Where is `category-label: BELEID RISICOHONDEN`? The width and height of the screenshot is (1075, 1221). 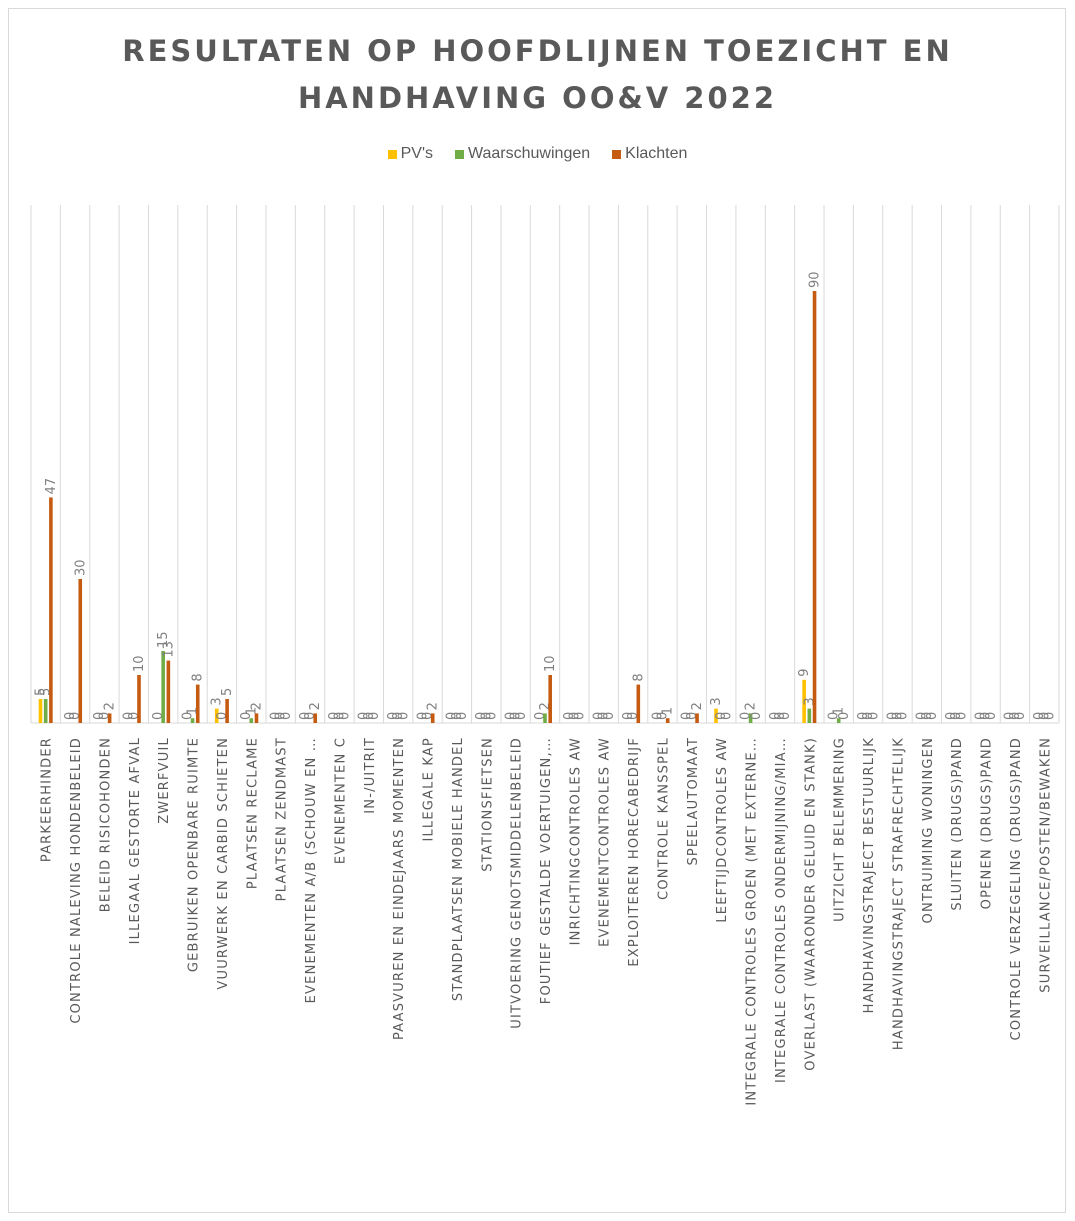 category-label: BELEID RISICOHONDEN is located at coordinates (105, 824).